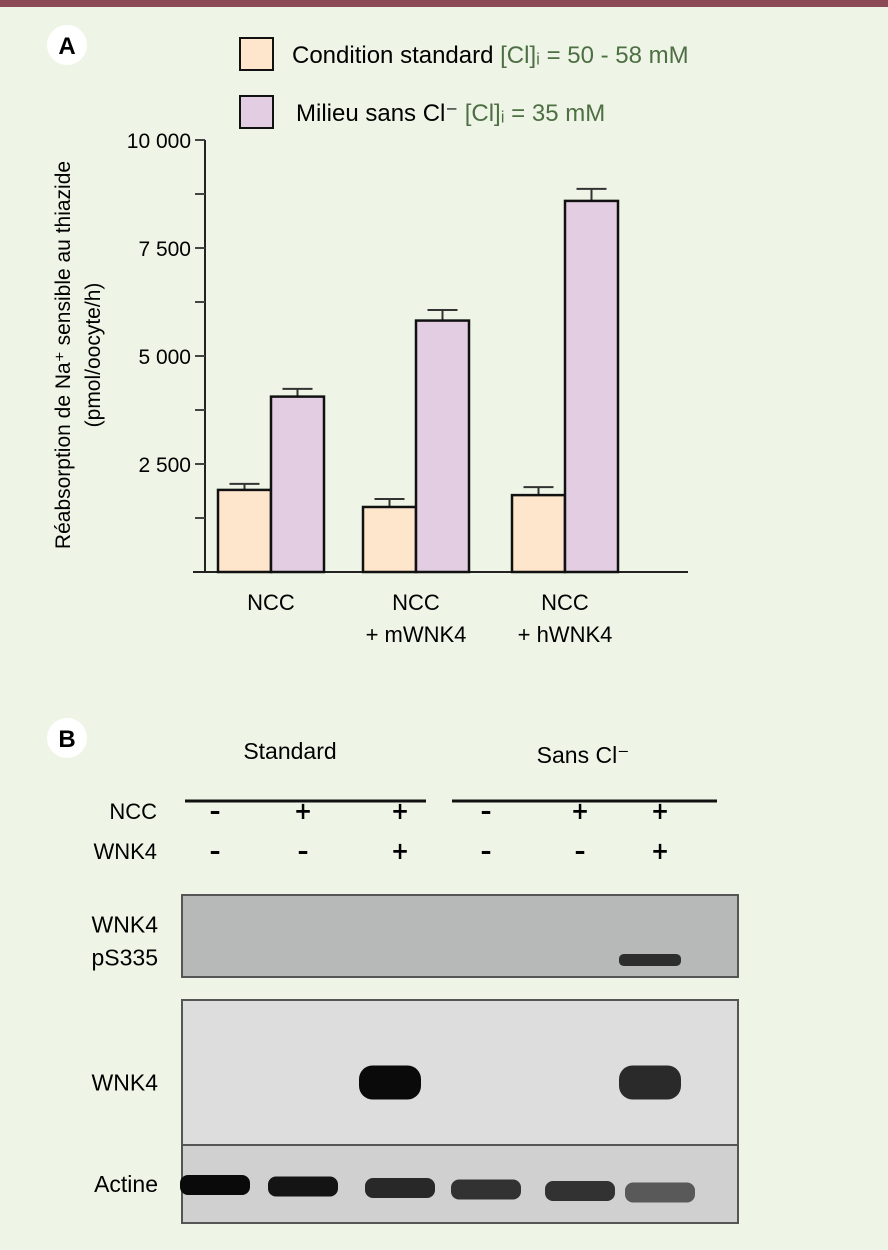 The height and width of the screenshot is (1250, 888). Describe the element at coordinates (93, 355) in the screenshot. I see `y-axis-label-line2: (pmol/oocyte/h)` at that location.